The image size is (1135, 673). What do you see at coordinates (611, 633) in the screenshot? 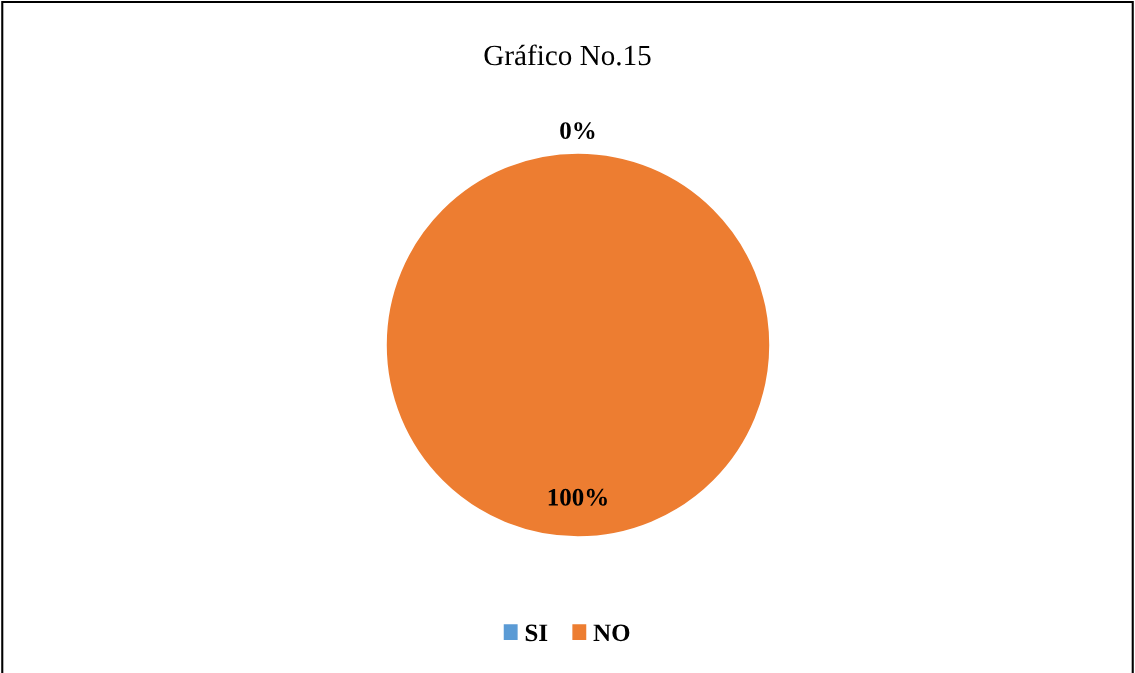
I see `legend-label: NO` at bounding box center [611, 633].